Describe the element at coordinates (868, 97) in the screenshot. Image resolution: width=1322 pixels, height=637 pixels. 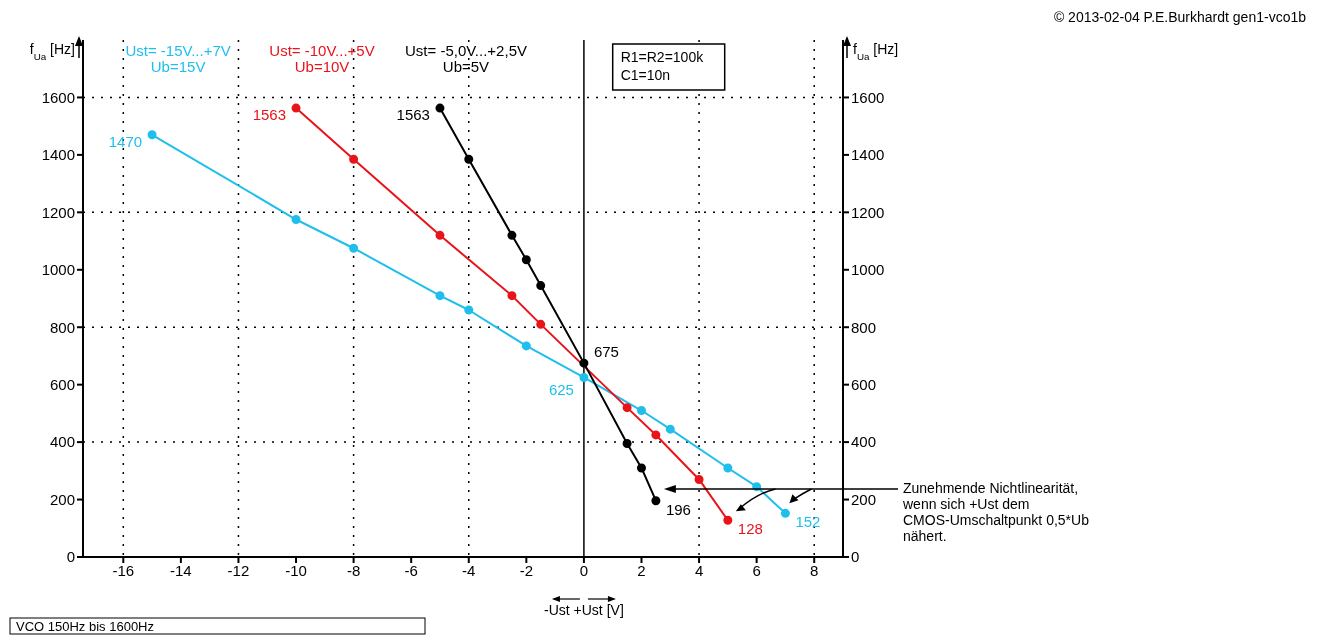
I see `y2-tick-label: 1600` at that location.